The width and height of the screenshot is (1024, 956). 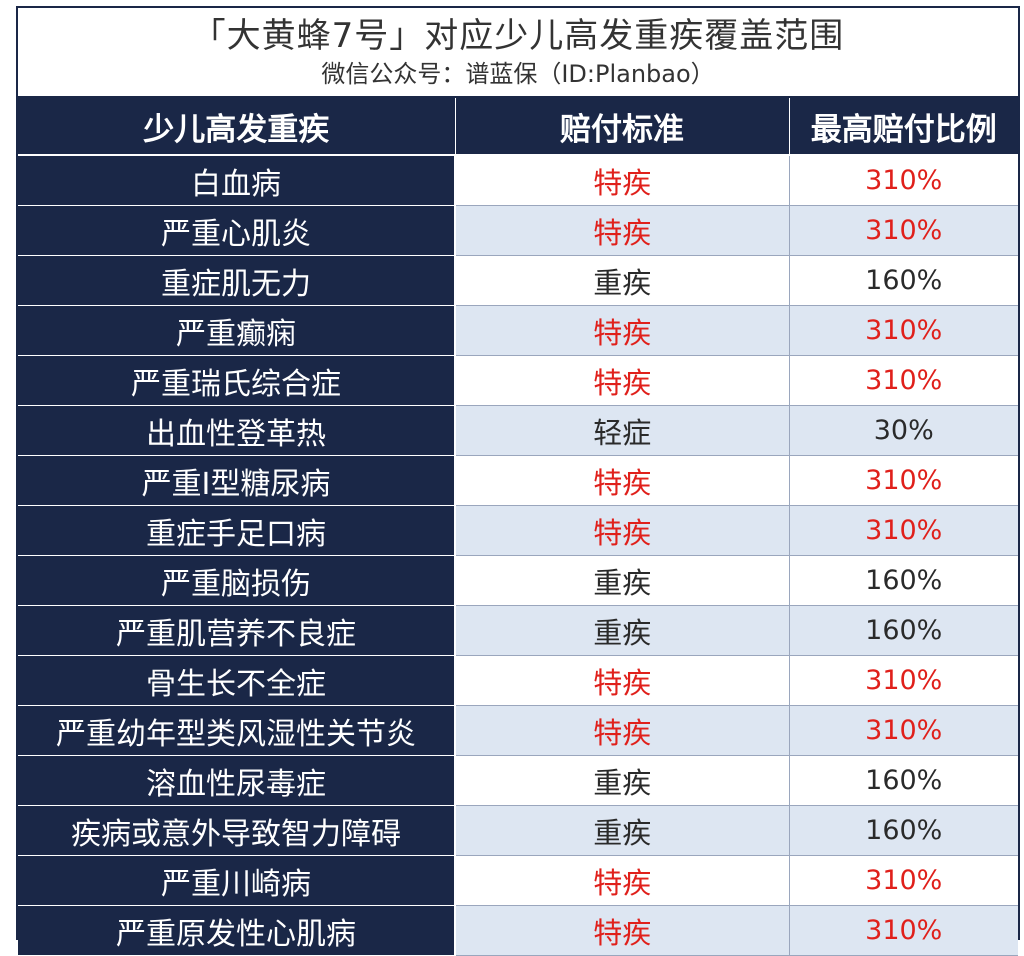 I want to click on disease-name-cell: 出血性登革热, so click(x=237, y=430).